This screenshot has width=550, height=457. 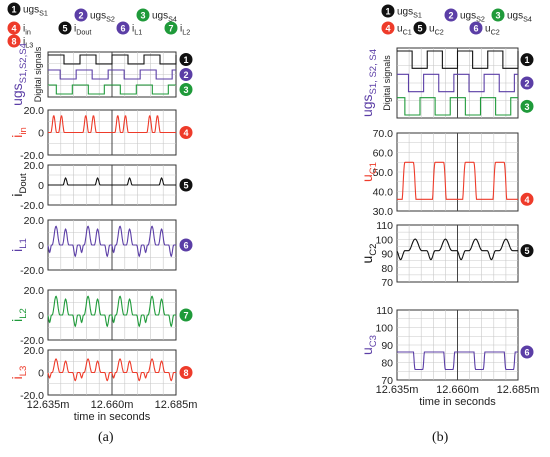 What do you see at coordinates (27, 30) in the screenshot?
I see `a-legend-label-4: iin` at bounding box center [27, 30].